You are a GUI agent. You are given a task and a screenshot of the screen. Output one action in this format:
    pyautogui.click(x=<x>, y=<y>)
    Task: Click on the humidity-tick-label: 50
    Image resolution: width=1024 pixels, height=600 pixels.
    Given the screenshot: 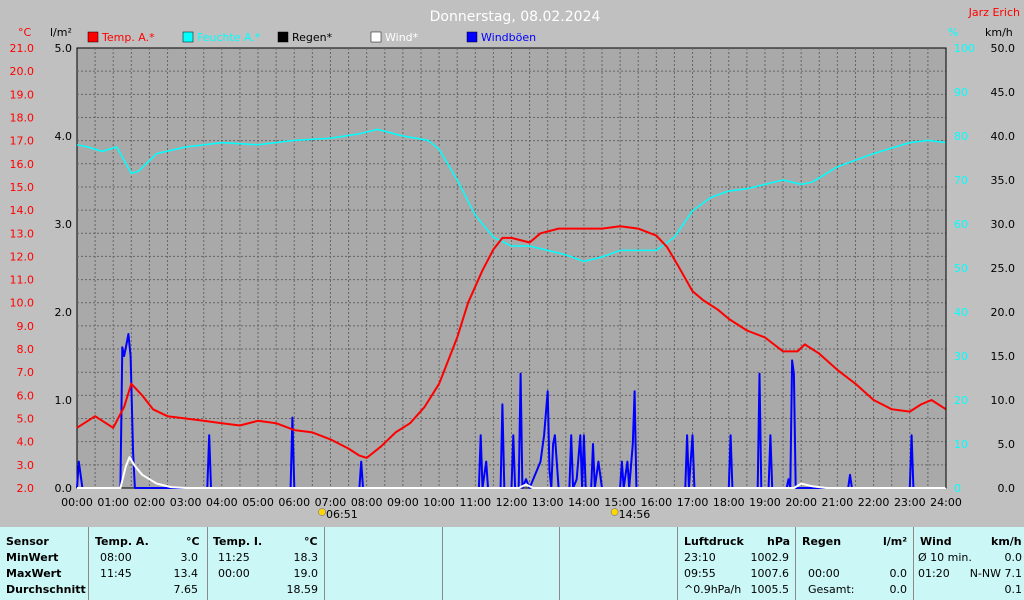 What is the action you would take?
    pyautogui.click(x=961, y=268)
    